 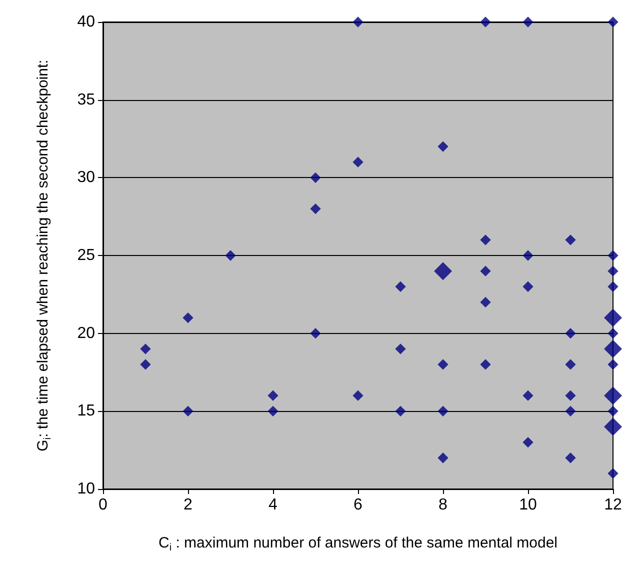 I want to click on x-tick-label: 10, so click(x=528, y=505).